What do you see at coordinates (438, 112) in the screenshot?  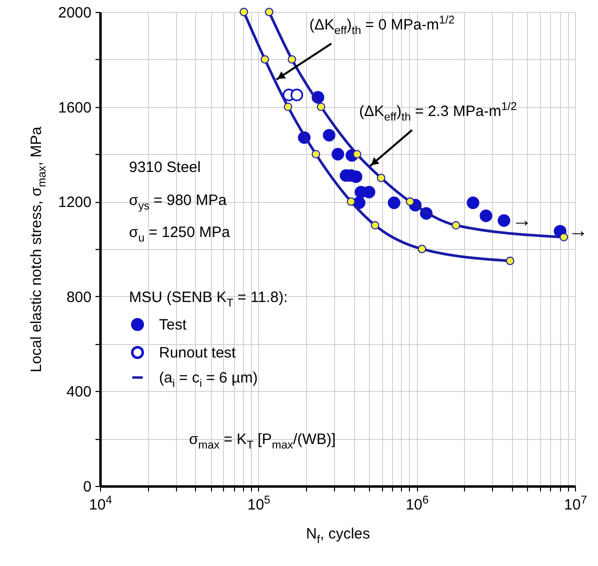 I see `annotation: (ΔK$_{eff}$)$_{th}$ = 2.3 MPa-m$^{1/2}$` at bounding box center [438, 112].